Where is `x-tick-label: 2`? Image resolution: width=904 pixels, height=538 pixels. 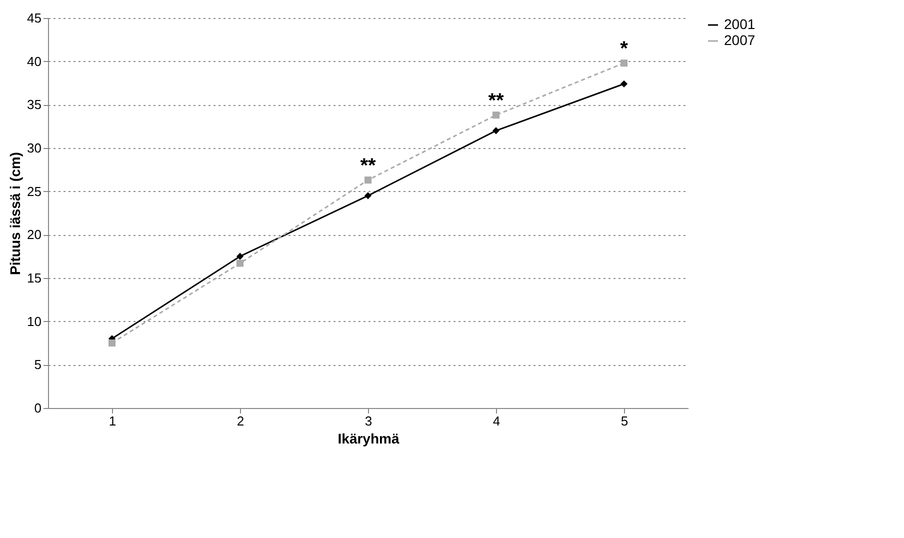 x-tick-label: 2 is located at coordinates (240, 421).